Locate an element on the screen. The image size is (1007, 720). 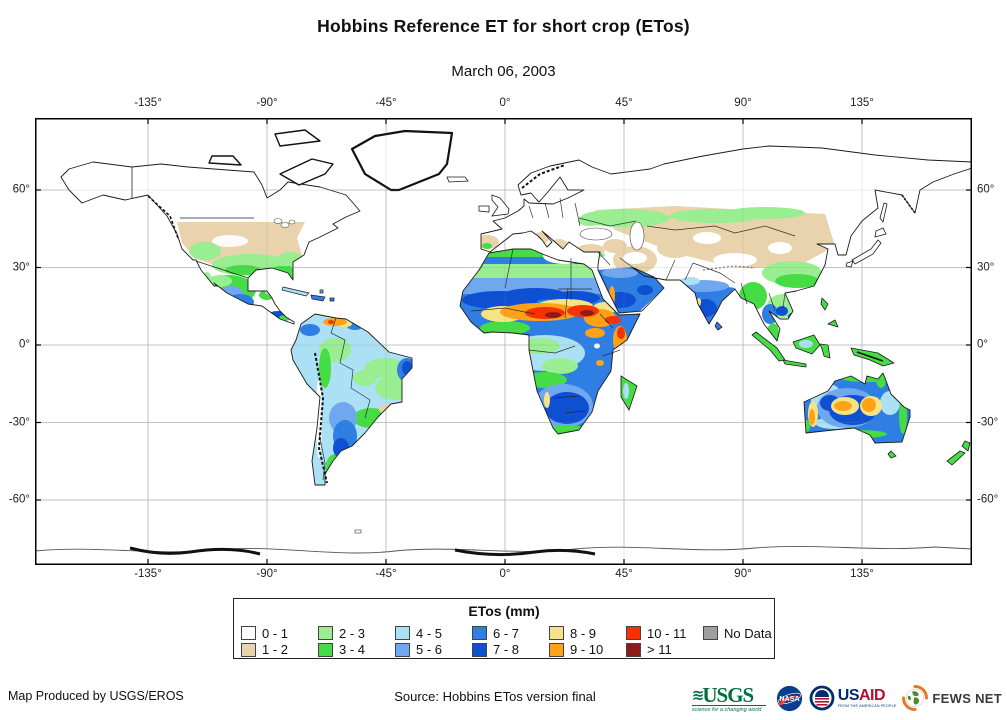
usaid-tagline: FROM THE AMERICAN PEOPLE is located at coordinates (867, 705).